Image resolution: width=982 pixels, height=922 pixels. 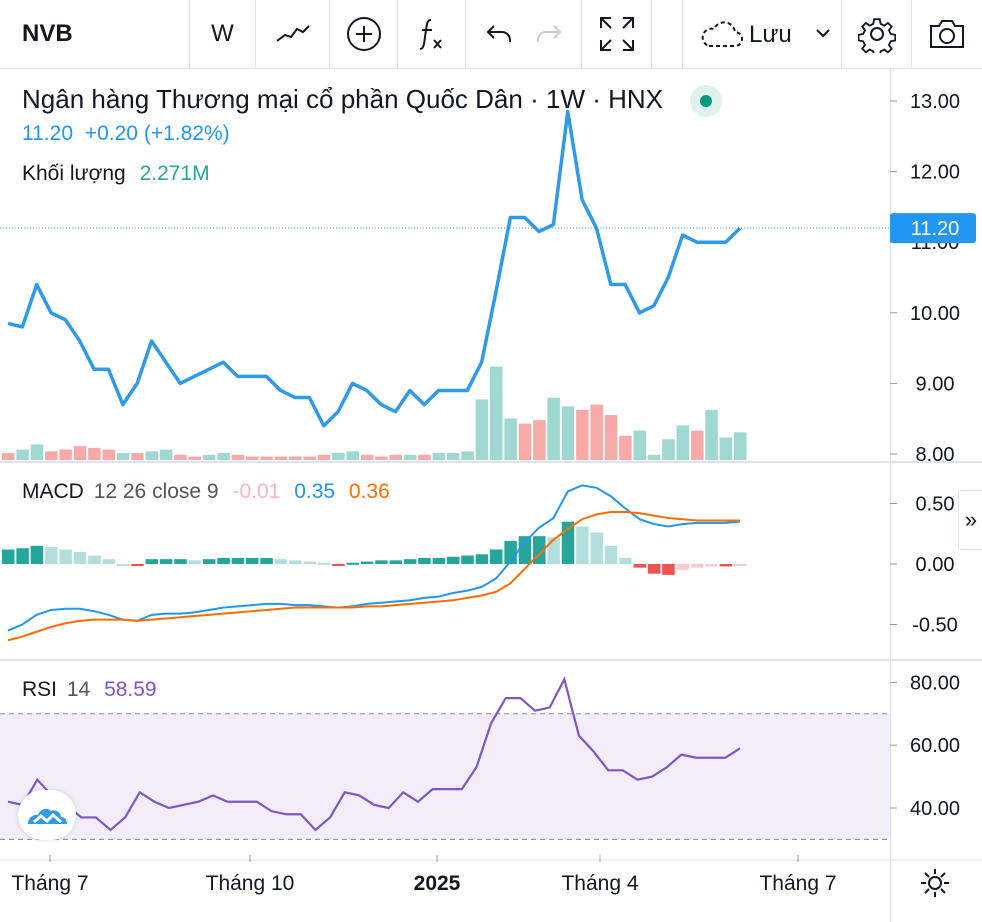 I want to click on exchange-label: HNX, so click(x=636, y=99).